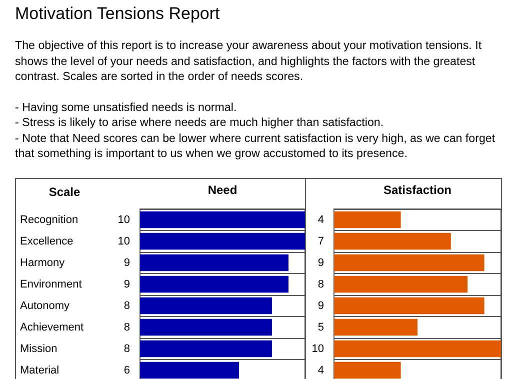  What do you see at coordinates (249, 61) in the screenshot?
I see `chart-subtitle: The objective of this report is to increase your awareness about your motivation tensions. It shows the level of your needs and satisfaction, and highlights the factors with the greatest contrast. Scales are sorted in the order of needs scores.` at bounding box center [249, 61].